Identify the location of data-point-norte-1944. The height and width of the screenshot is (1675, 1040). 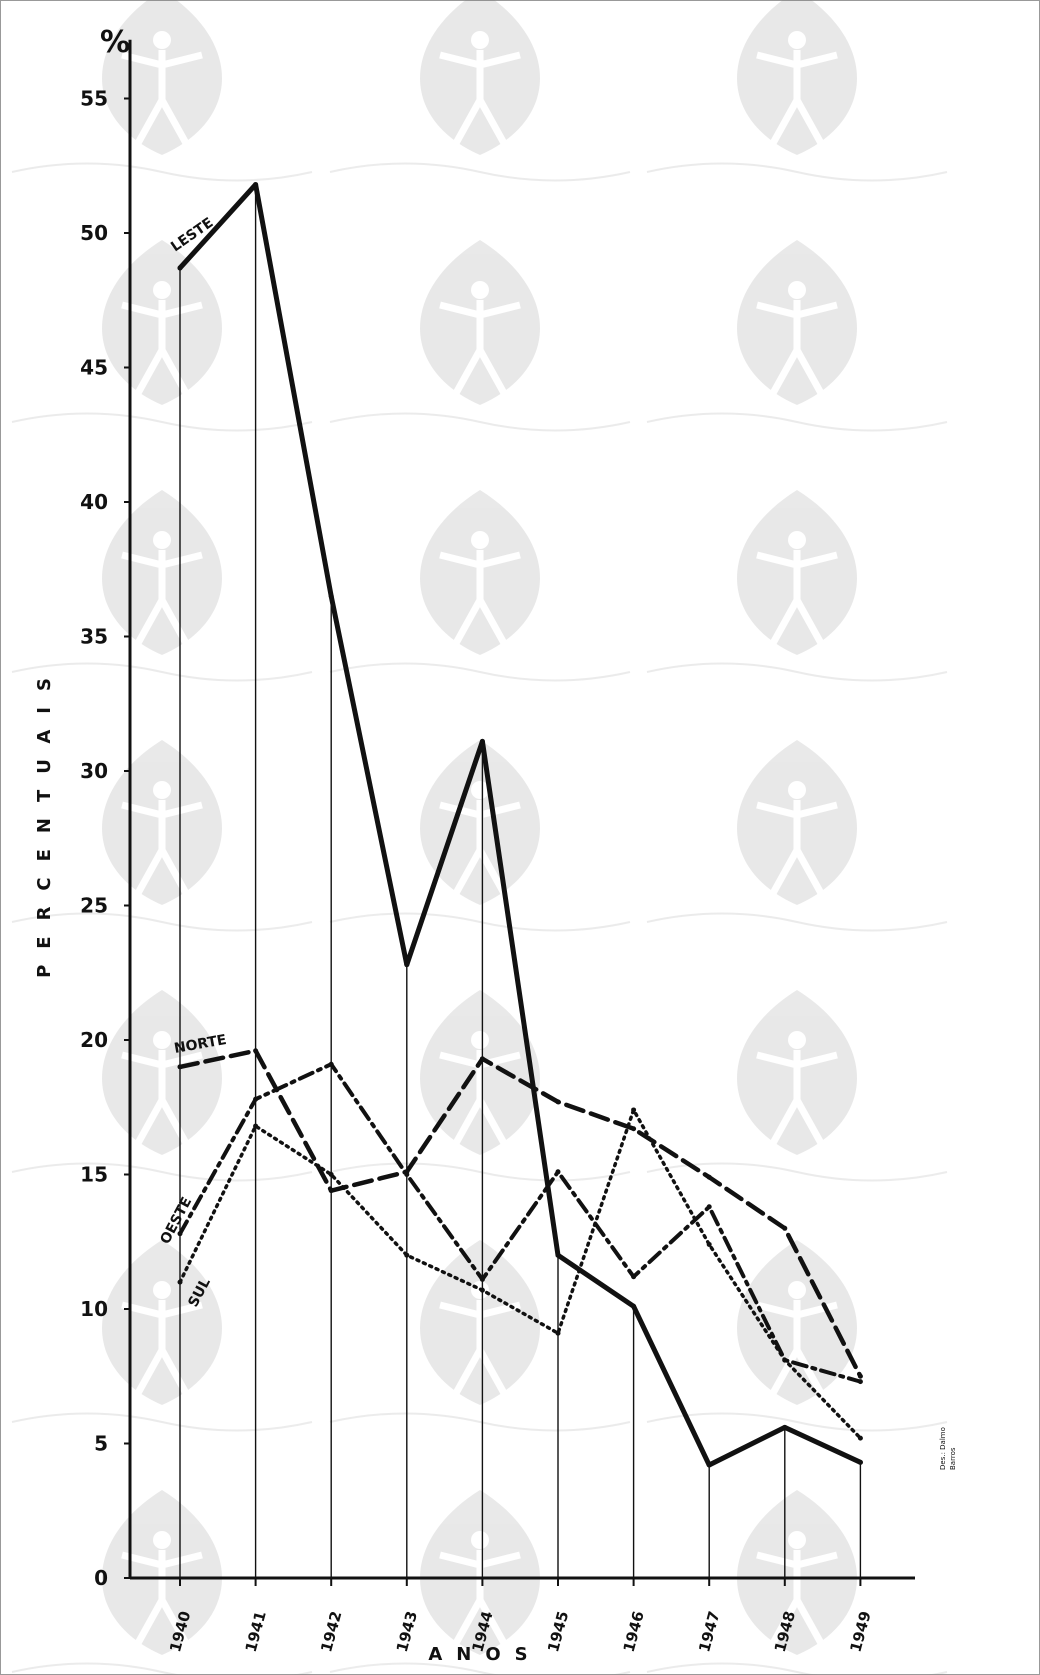
(482, 1059).